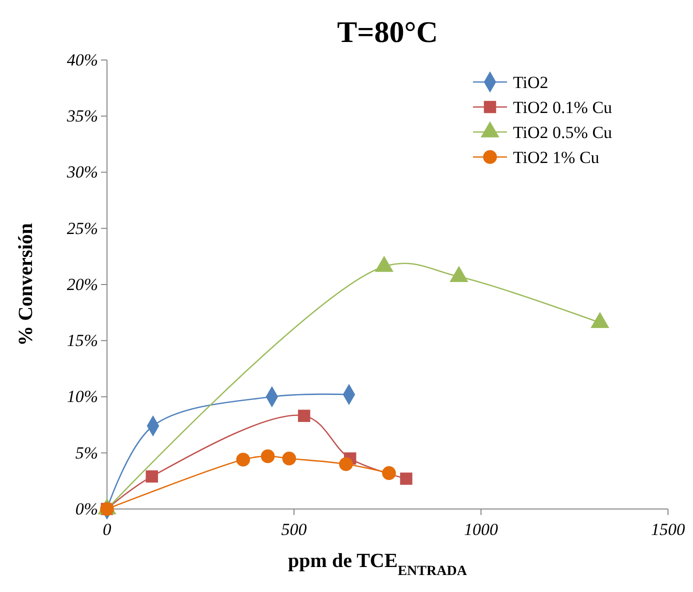  Describe the element at coordinates (82, 284) in the screenshot. I see `y-tick-label: 20%` at that location.